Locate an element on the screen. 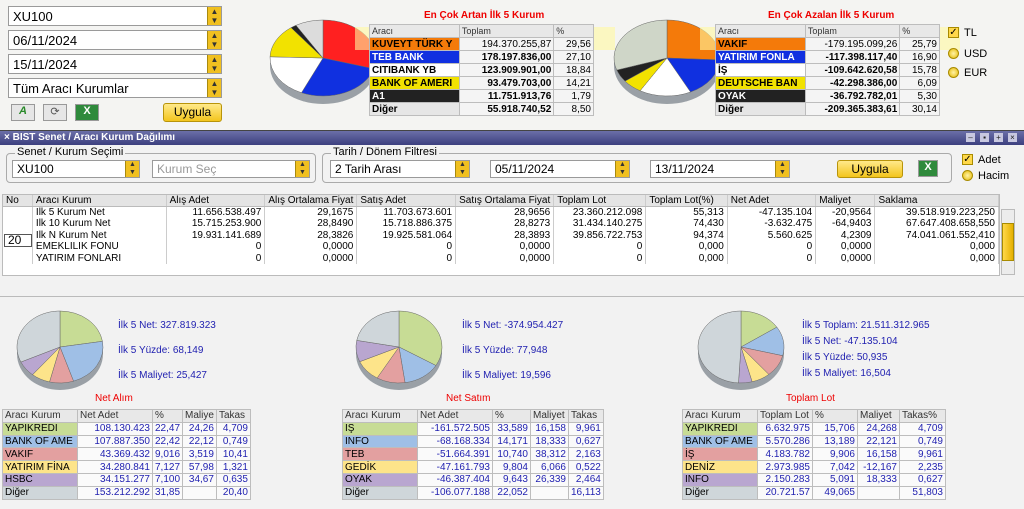 Image resolution: width=1024 pixels, height=509 pixels. period-select: 2 Tarih Arası ▲ ▼ is located at coordinates (400, 169).